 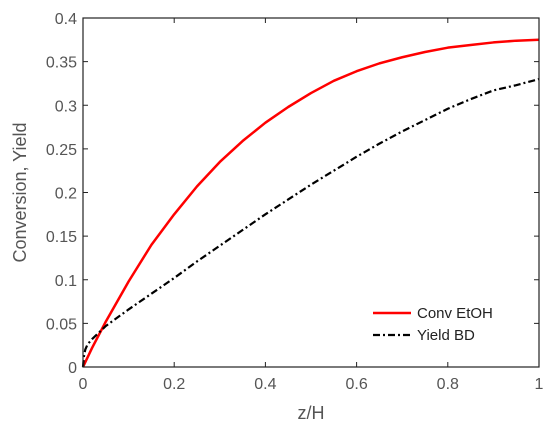 What do you see at coordinates (311, 413) in the screenshot?
I see `x-axis-label: z/H` at bounding box center [311, 413].